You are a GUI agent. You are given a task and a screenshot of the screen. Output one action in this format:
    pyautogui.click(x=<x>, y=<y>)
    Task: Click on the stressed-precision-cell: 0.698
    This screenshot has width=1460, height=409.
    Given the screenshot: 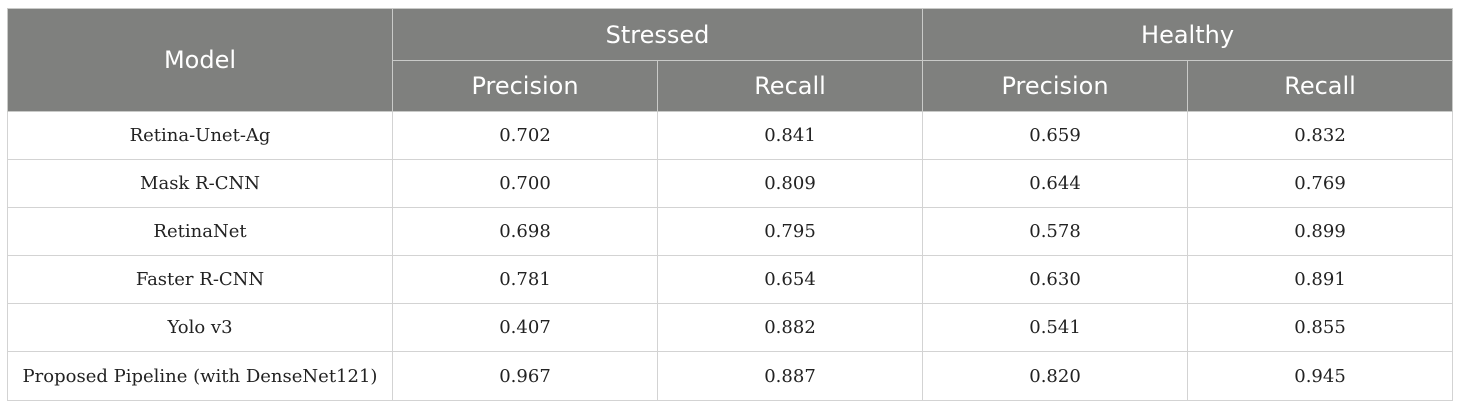 What is the action you would take?
    pyautogui.click(x=525, y=231)
    